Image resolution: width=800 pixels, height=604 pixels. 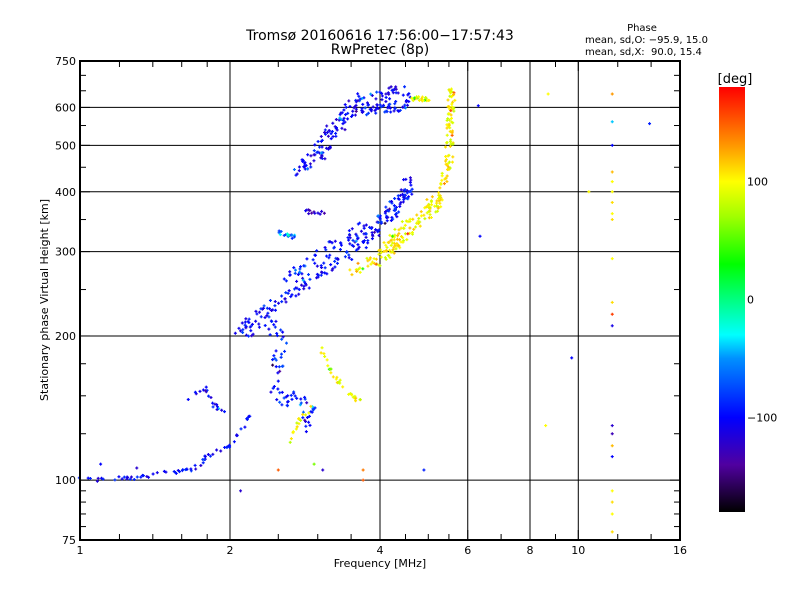 What do you see at coordinates (65, 336) in the screenshot?
I see `y-tick-label: 200` at bounding box center [65, 336].